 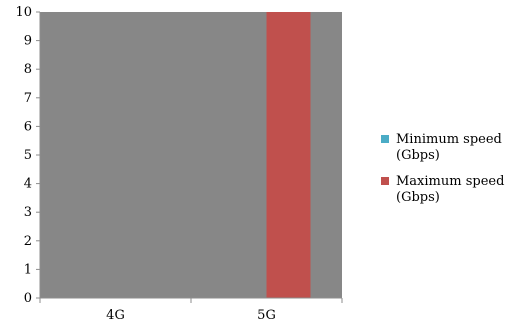 I want to click on bar-maximum-speed-gbps-5g, so click(x=288, y=155).